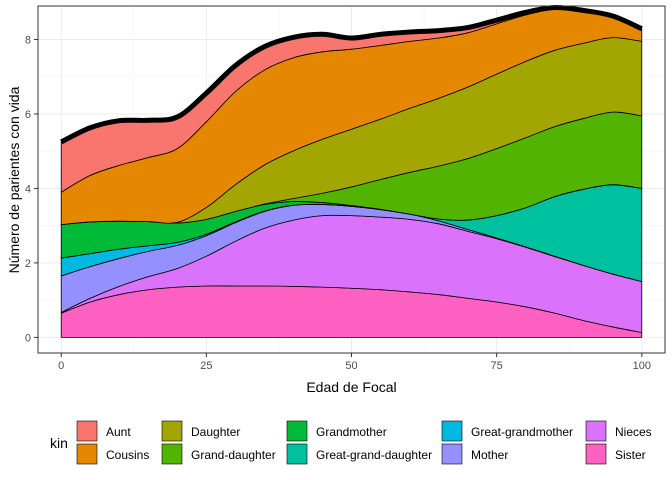  Describe the element at coordinates (14, 179) in the screenshot. I see `y-axis-title: Número de parientes con vida` at that location.